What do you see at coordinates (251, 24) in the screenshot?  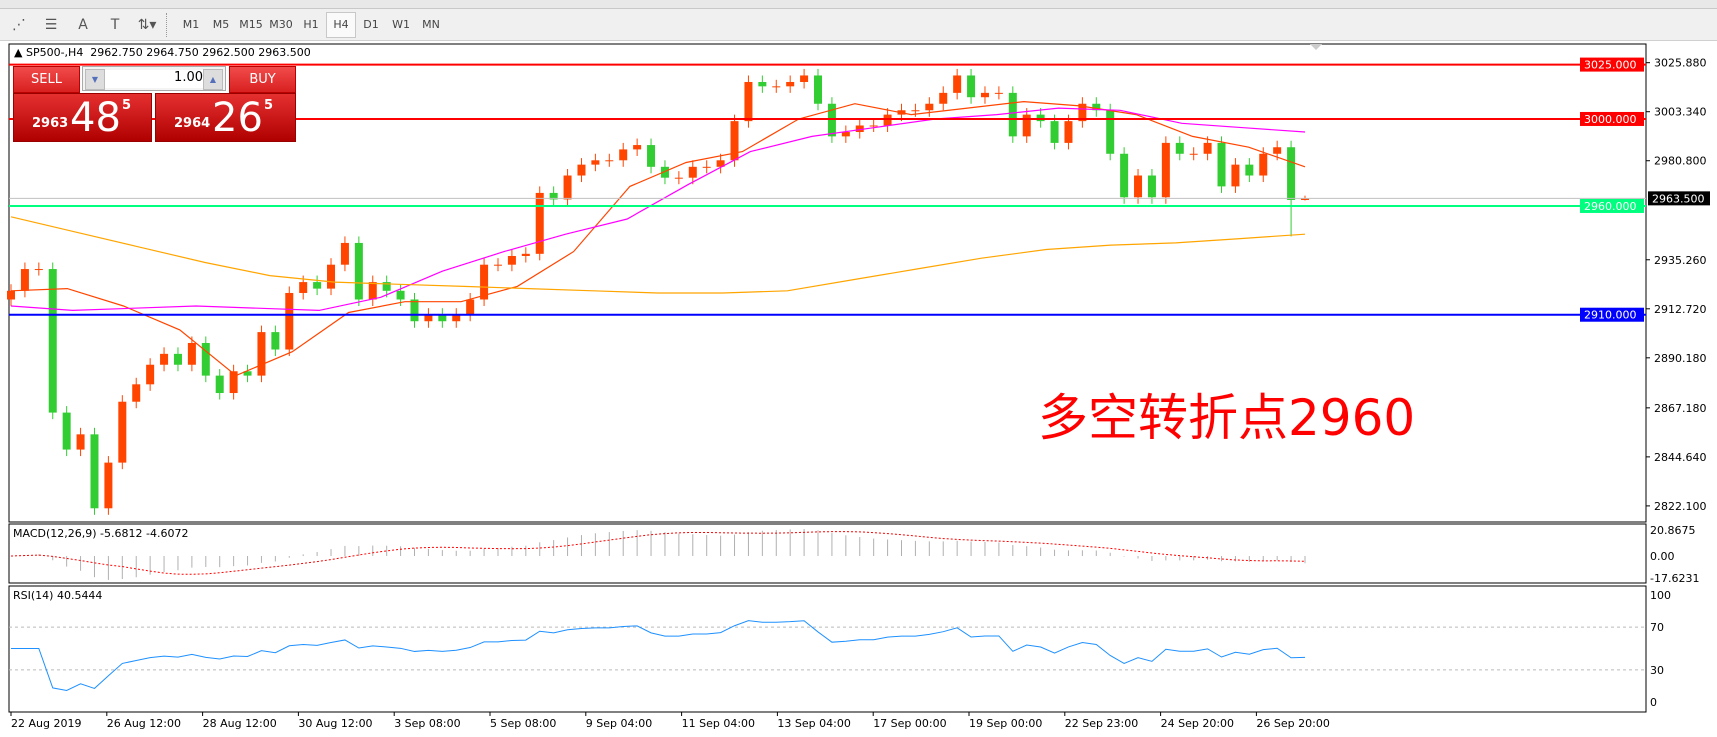 I see `timeframe-m15: M15` at bounding box center [251, 24].